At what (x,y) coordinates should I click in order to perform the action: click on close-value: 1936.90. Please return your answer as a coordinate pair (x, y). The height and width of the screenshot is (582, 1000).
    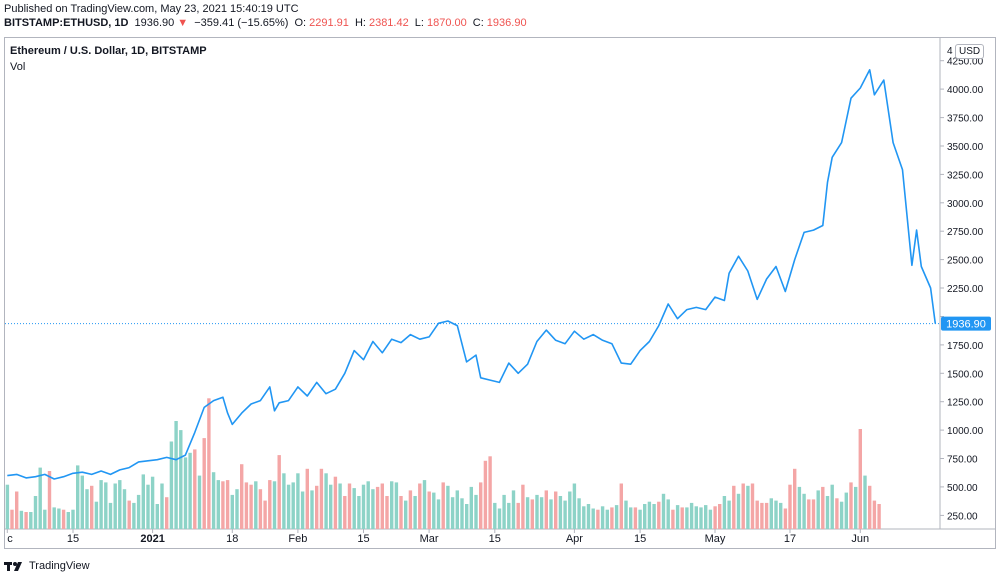
    Looking at the image, I should click on (506, 23).